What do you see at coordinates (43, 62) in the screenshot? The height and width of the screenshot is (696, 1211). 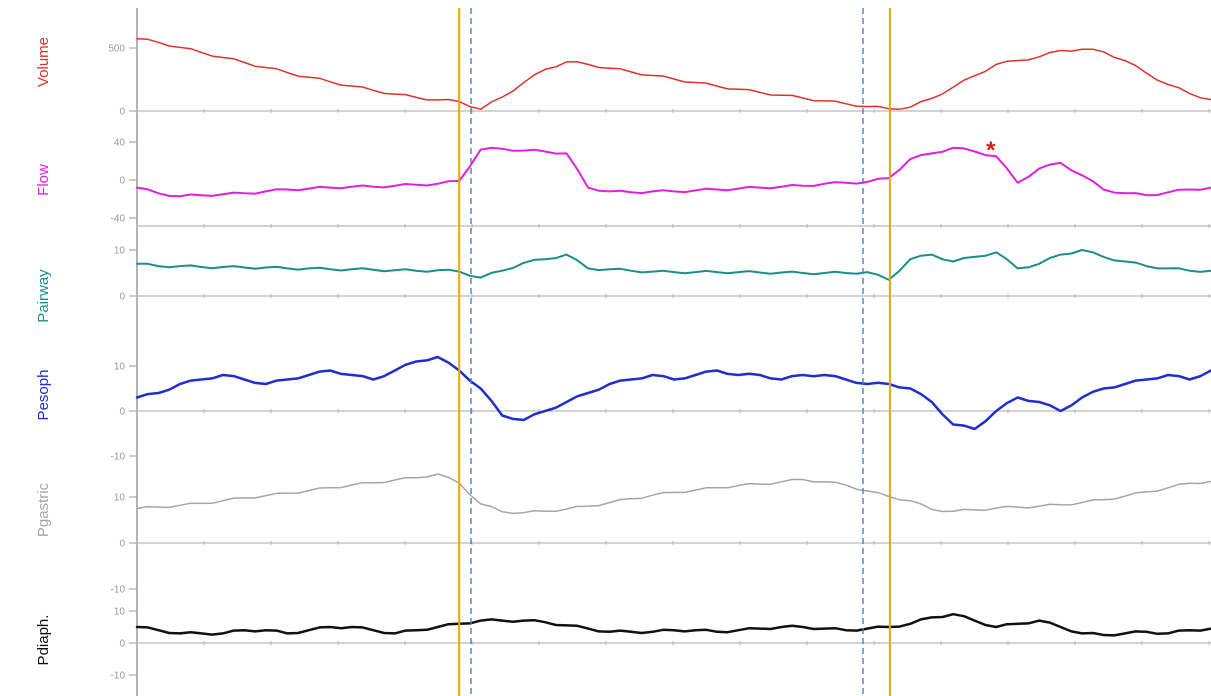 I see `channel-label: Volume` at bounding box center [43, 62].